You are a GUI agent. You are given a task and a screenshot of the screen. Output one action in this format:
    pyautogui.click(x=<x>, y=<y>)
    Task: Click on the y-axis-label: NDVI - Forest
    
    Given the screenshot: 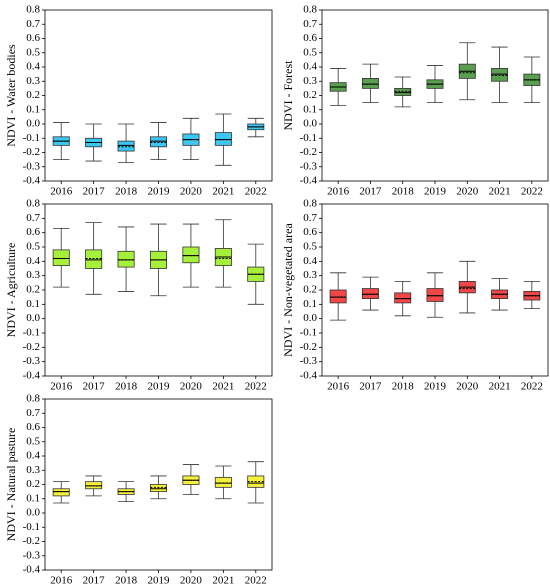 What is the action you would take?
    pyautogui.click(x=288, y=95)
    